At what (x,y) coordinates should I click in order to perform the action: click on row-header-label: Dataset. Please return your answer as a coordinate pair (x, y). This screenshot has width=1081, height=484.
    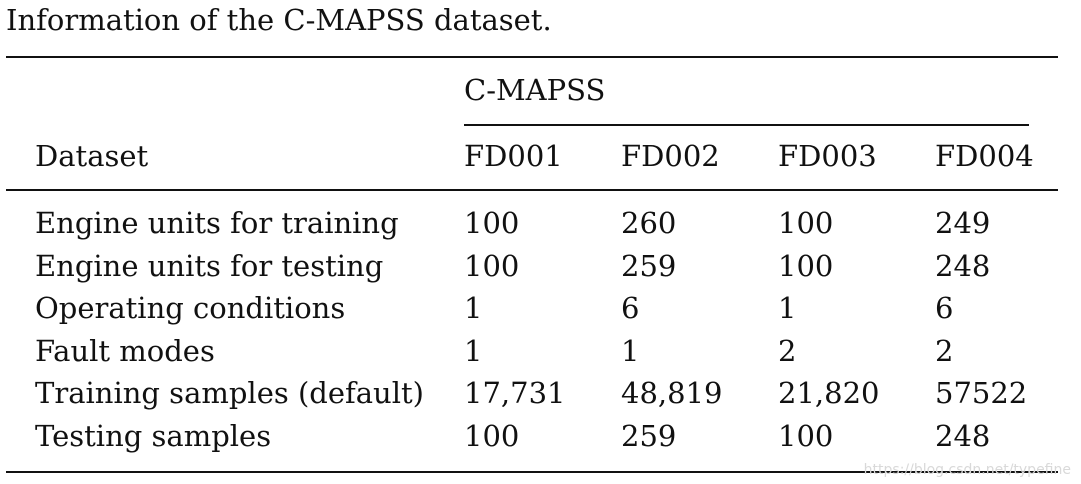
    Looking at the image, I should click on (92, 156).